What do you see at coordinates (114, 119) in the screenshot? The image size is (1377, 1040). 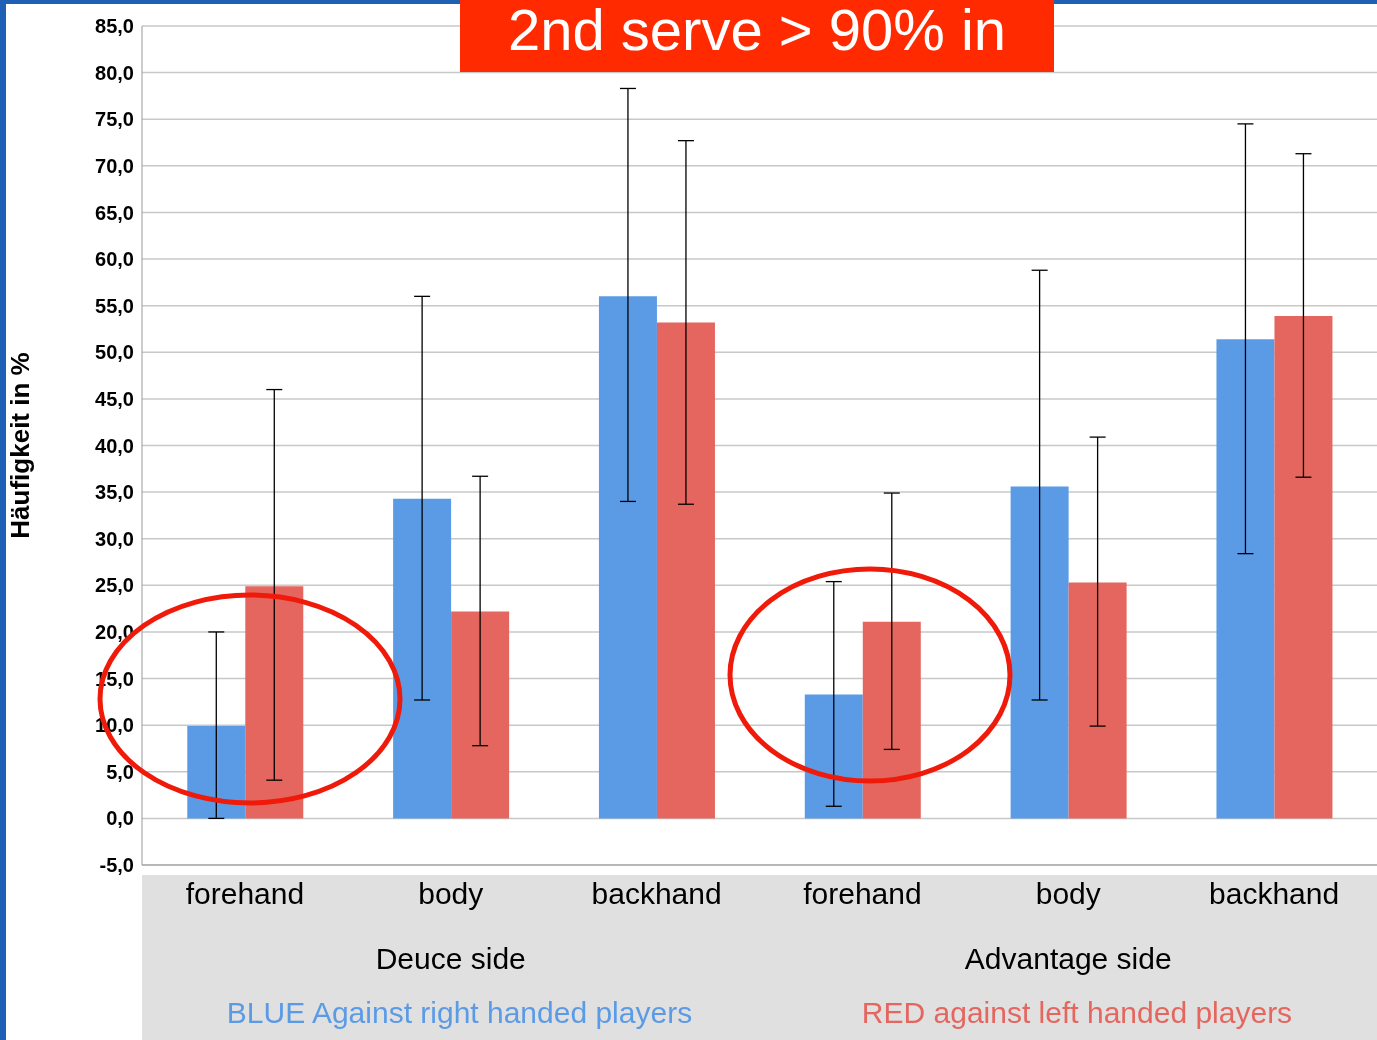 I see `y-tick-label: 75,0` at bounding box center [114, 119].